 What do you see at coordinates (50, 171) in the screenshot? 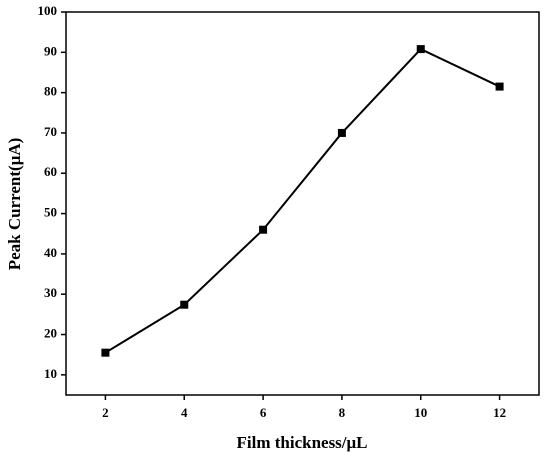
I see `y-tick-label: 60` at bounding box center [50, 171].